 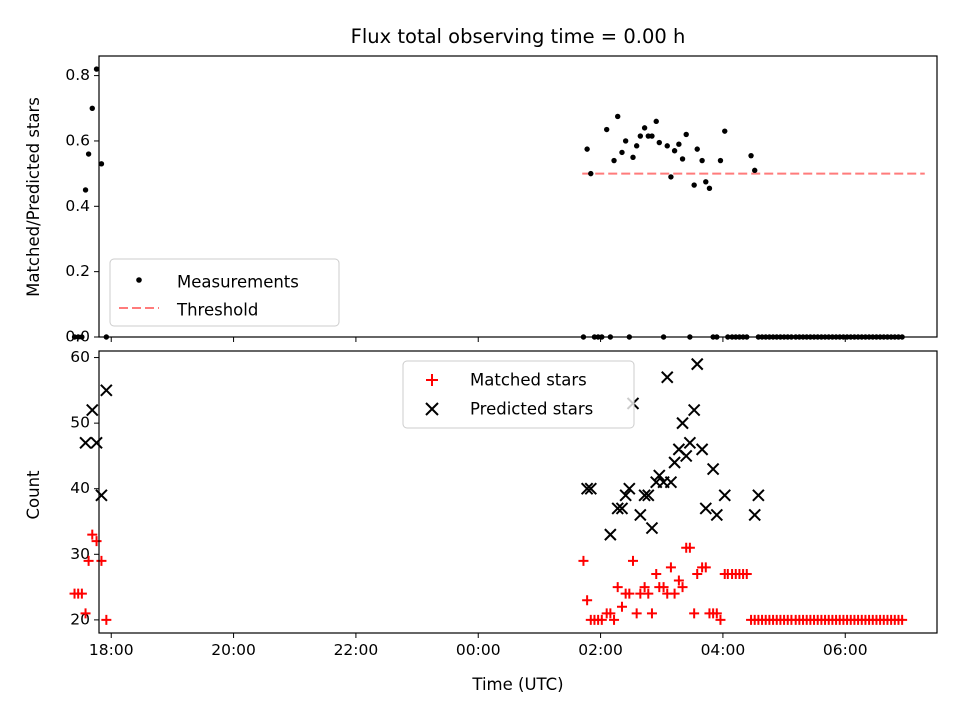 I want to click on legend-measurements-label: Measurements, so click(x=238, y=282).